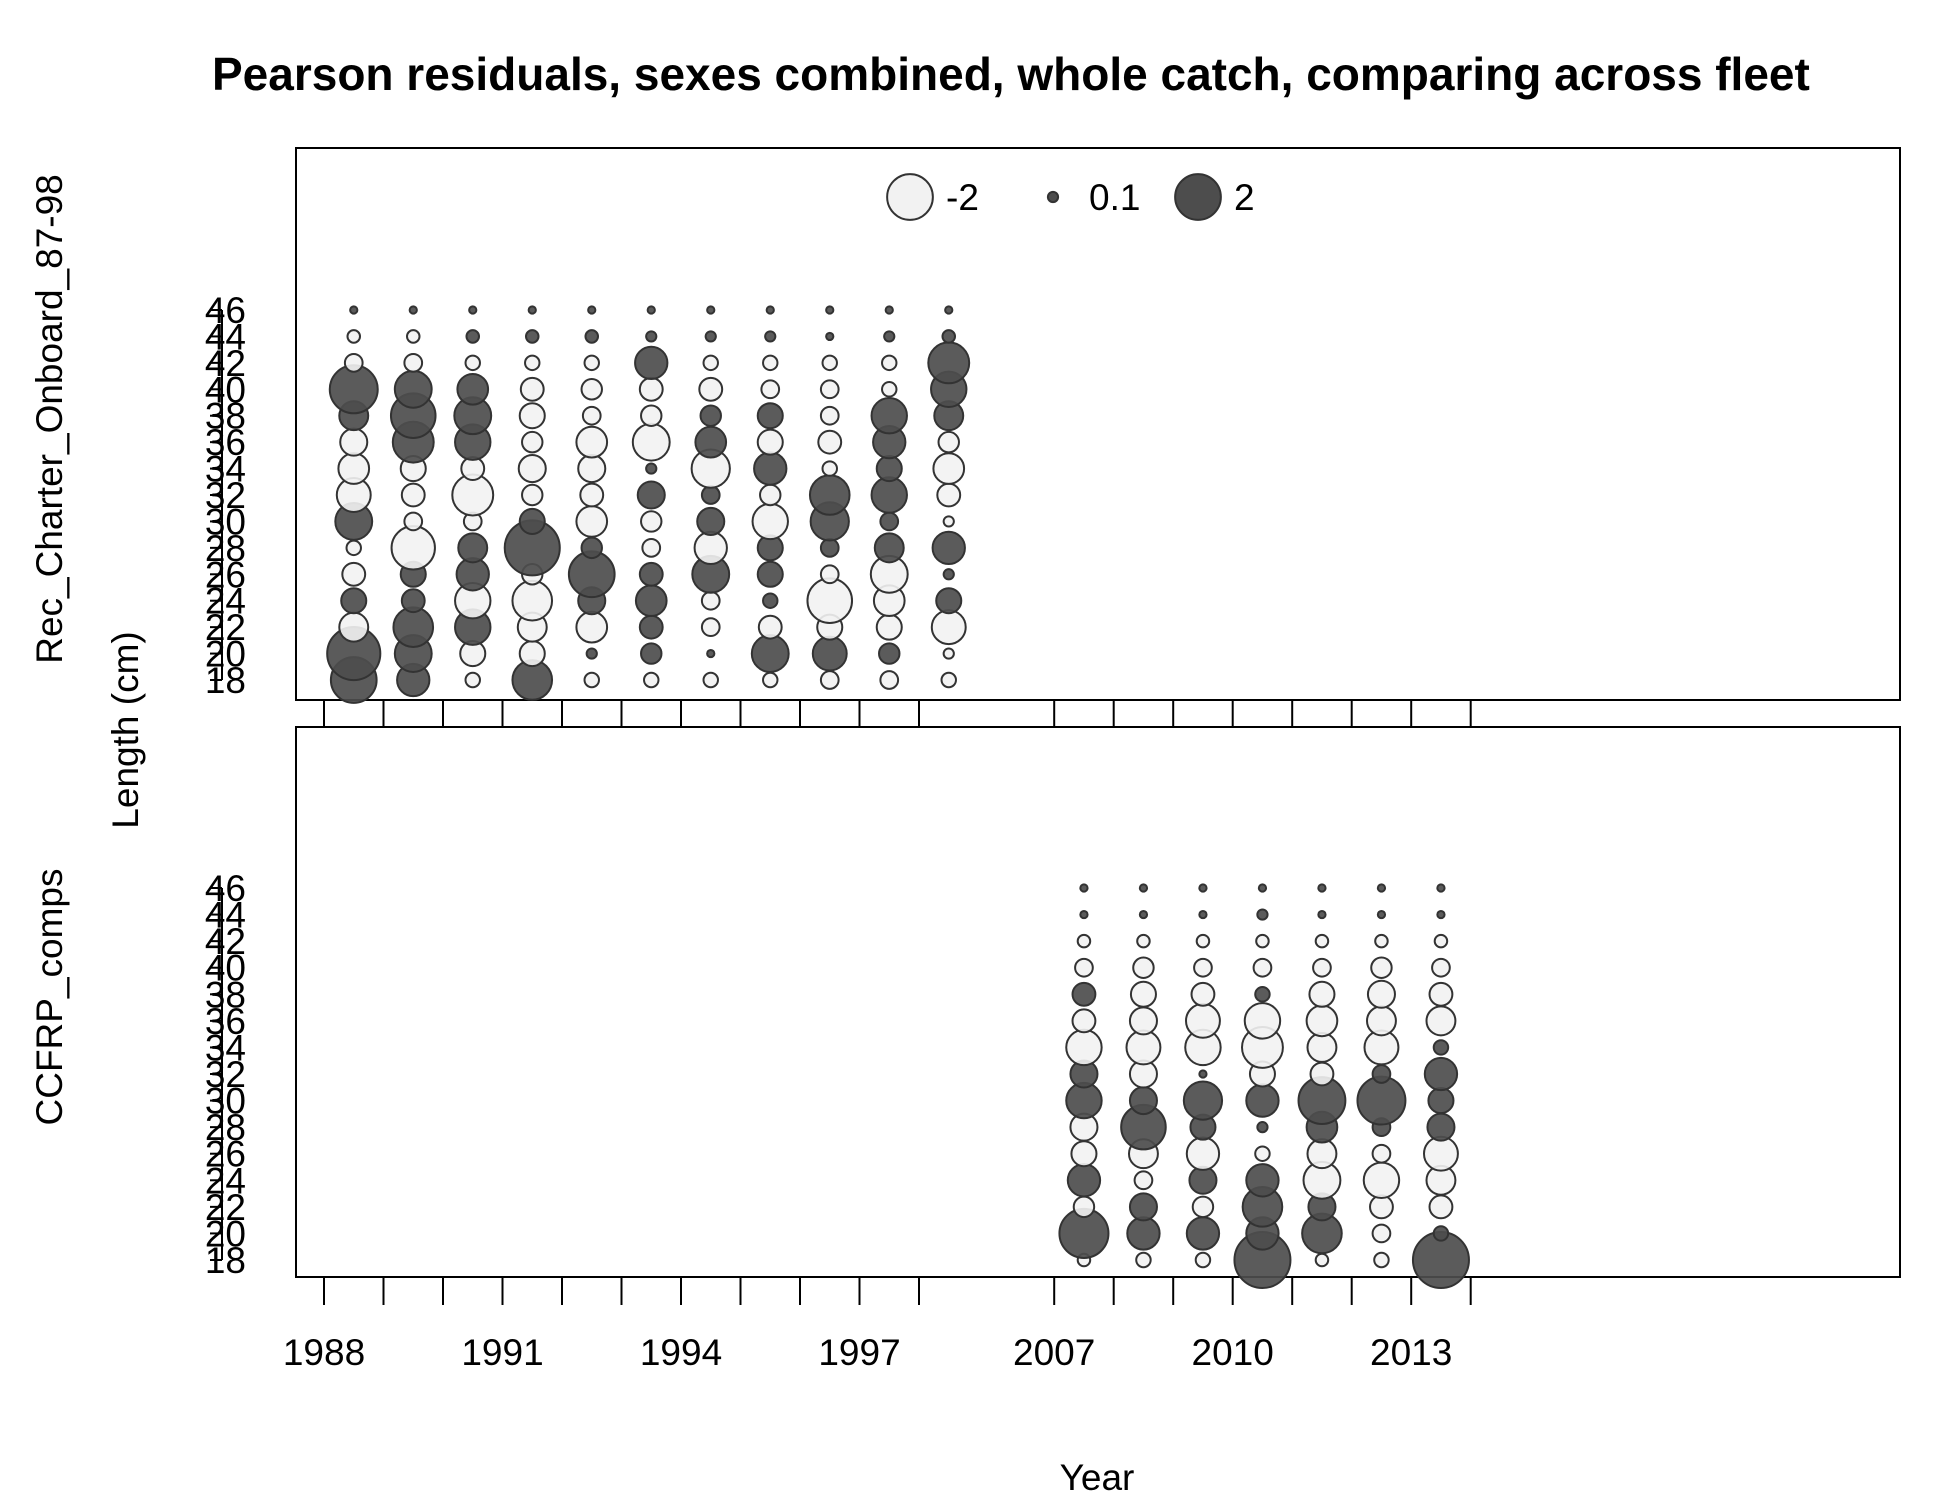 This screenshot has width=1950, height=1500. I want to click on x-tick-label: 1988, so click(324, 1352).